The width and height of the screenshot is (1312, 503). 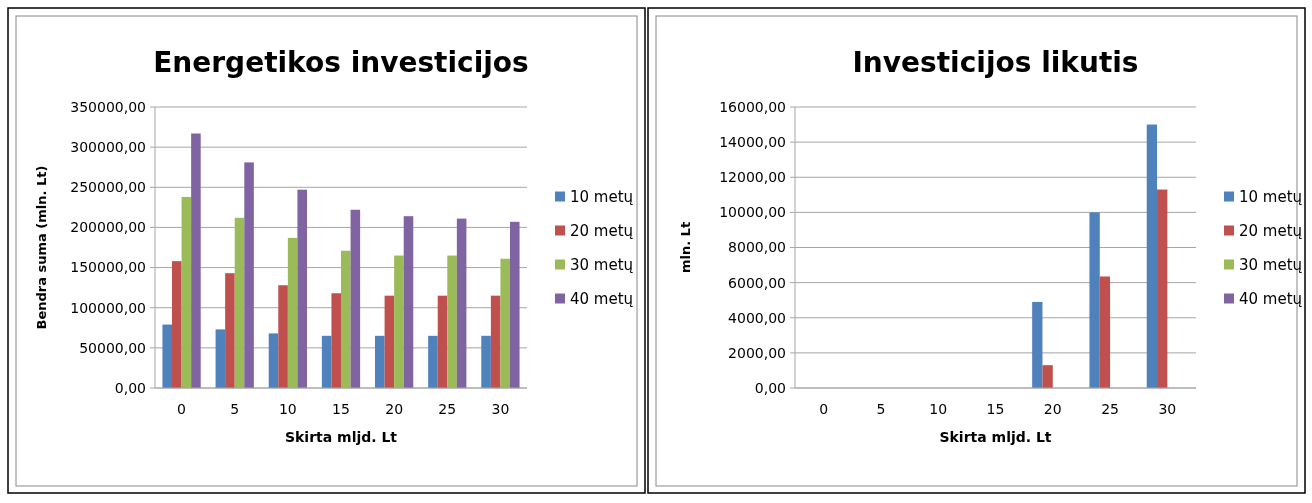 I want to click on y-tick-label: 8000,00, so click(x=757, y=247).